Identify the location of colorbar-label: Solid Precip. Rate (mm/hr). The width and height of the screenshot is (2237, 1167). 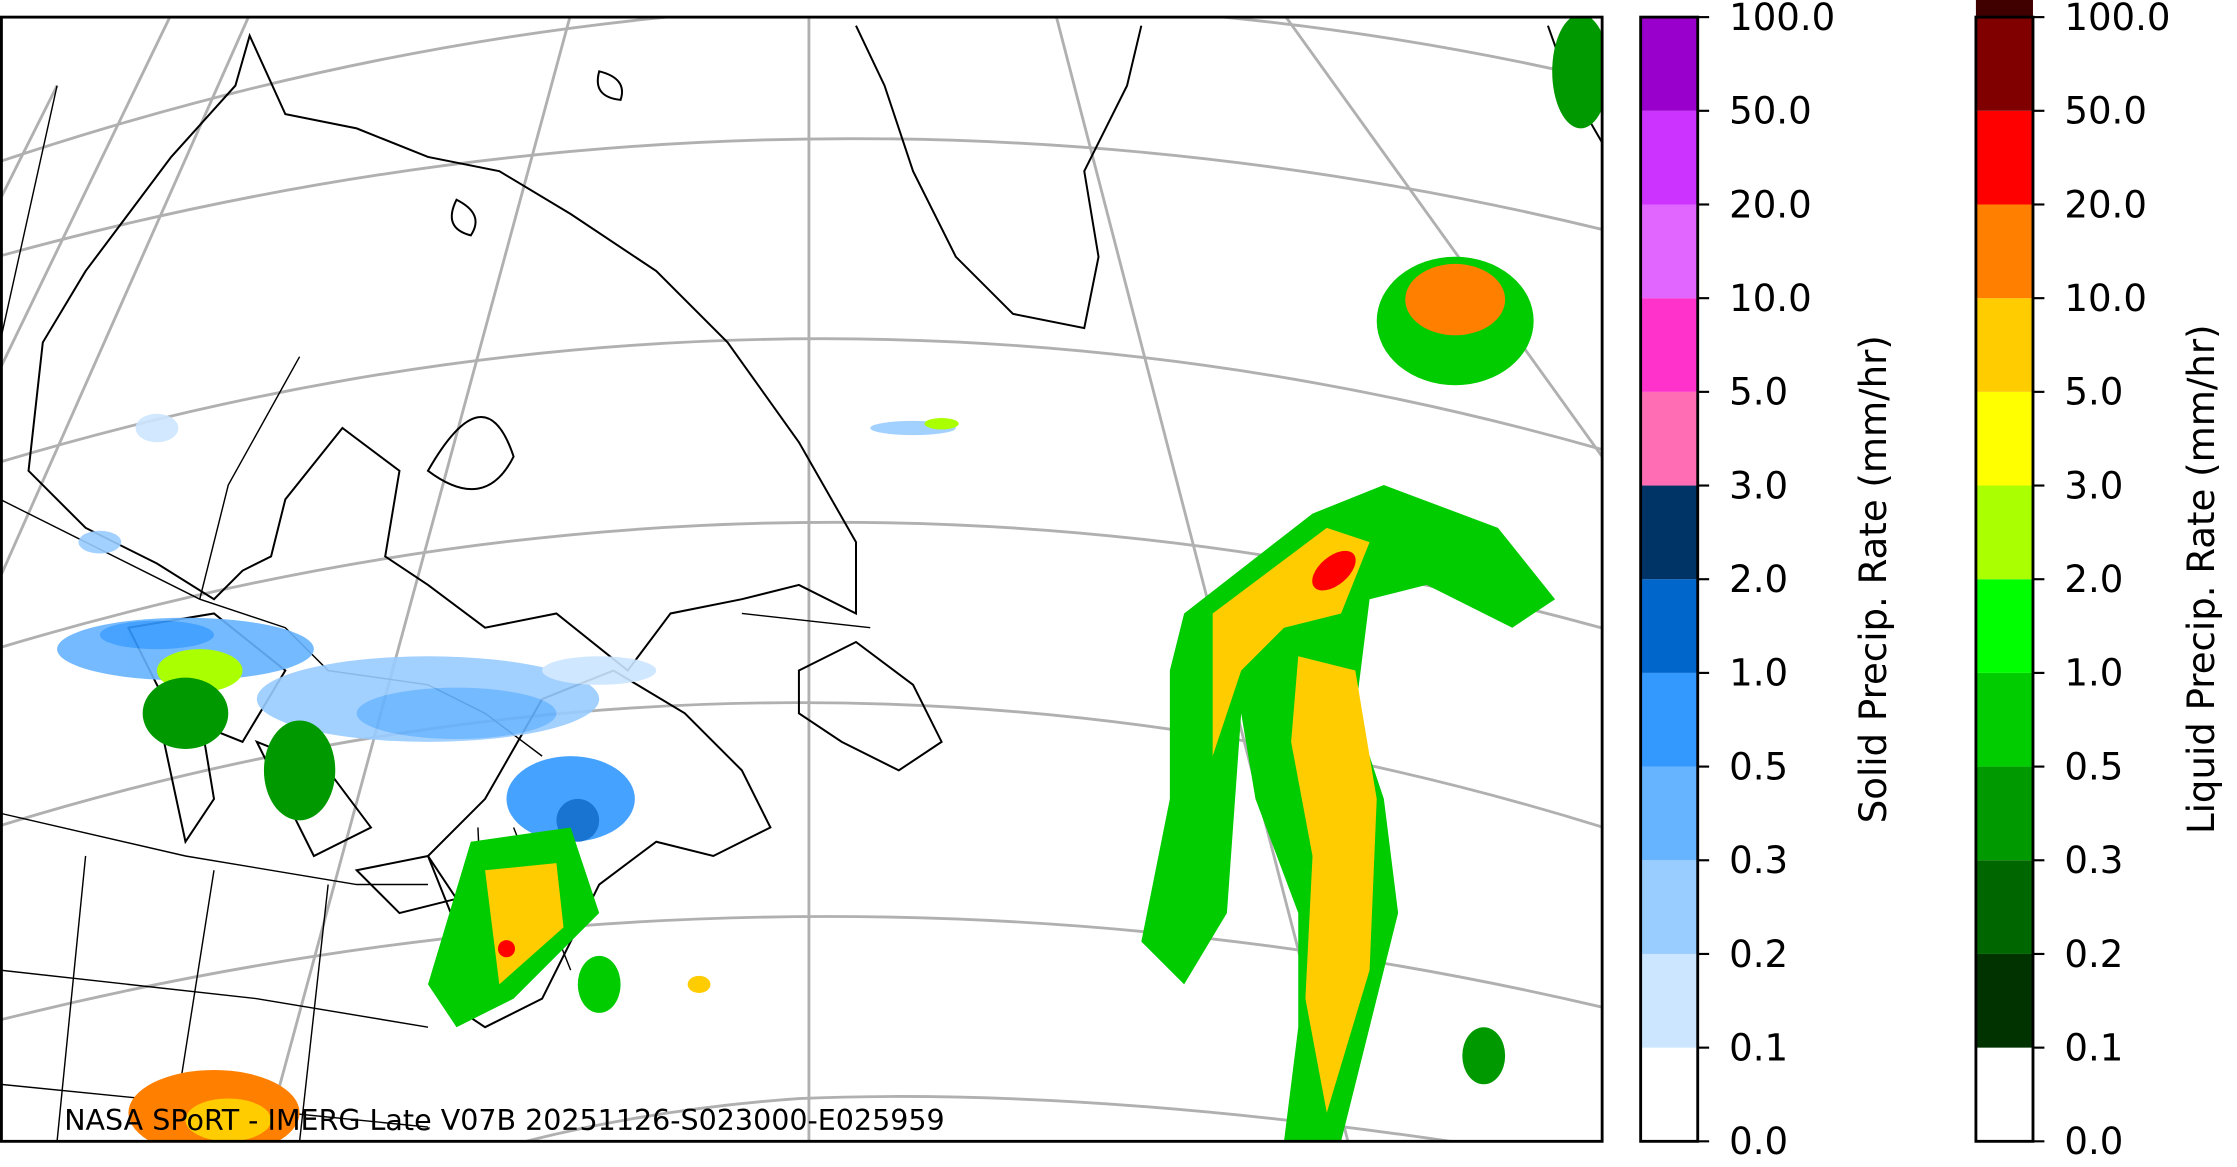
(1873, 579).